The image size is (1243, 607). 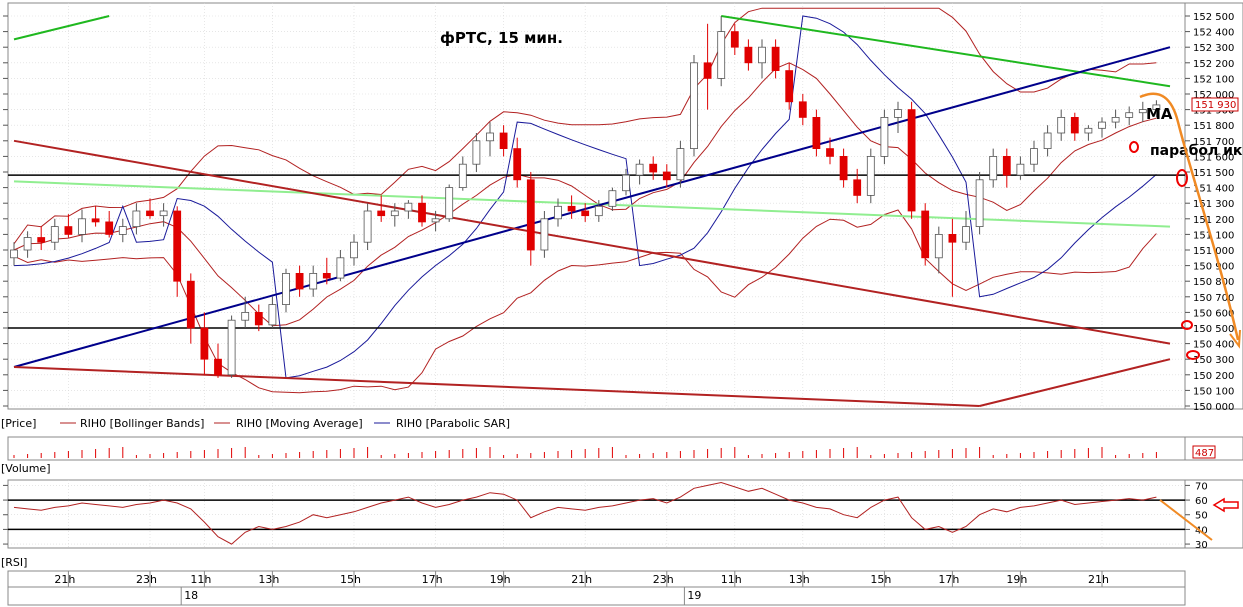 I want to click on price-tick-label: 151 700, so click(x=1213, y=142).